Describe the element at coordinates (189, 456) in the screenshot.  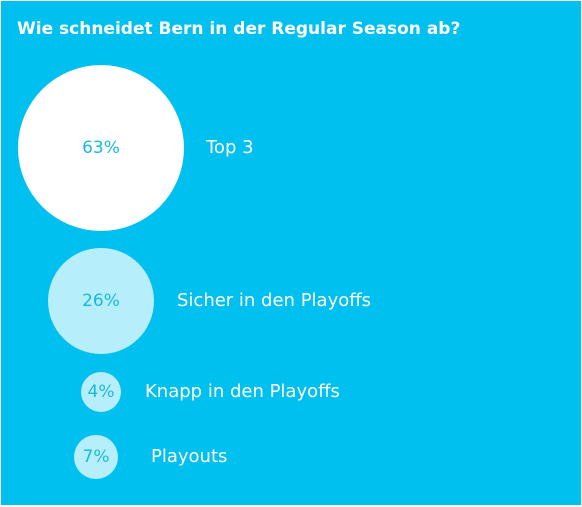
I see `option-label: Playouts` at that location.